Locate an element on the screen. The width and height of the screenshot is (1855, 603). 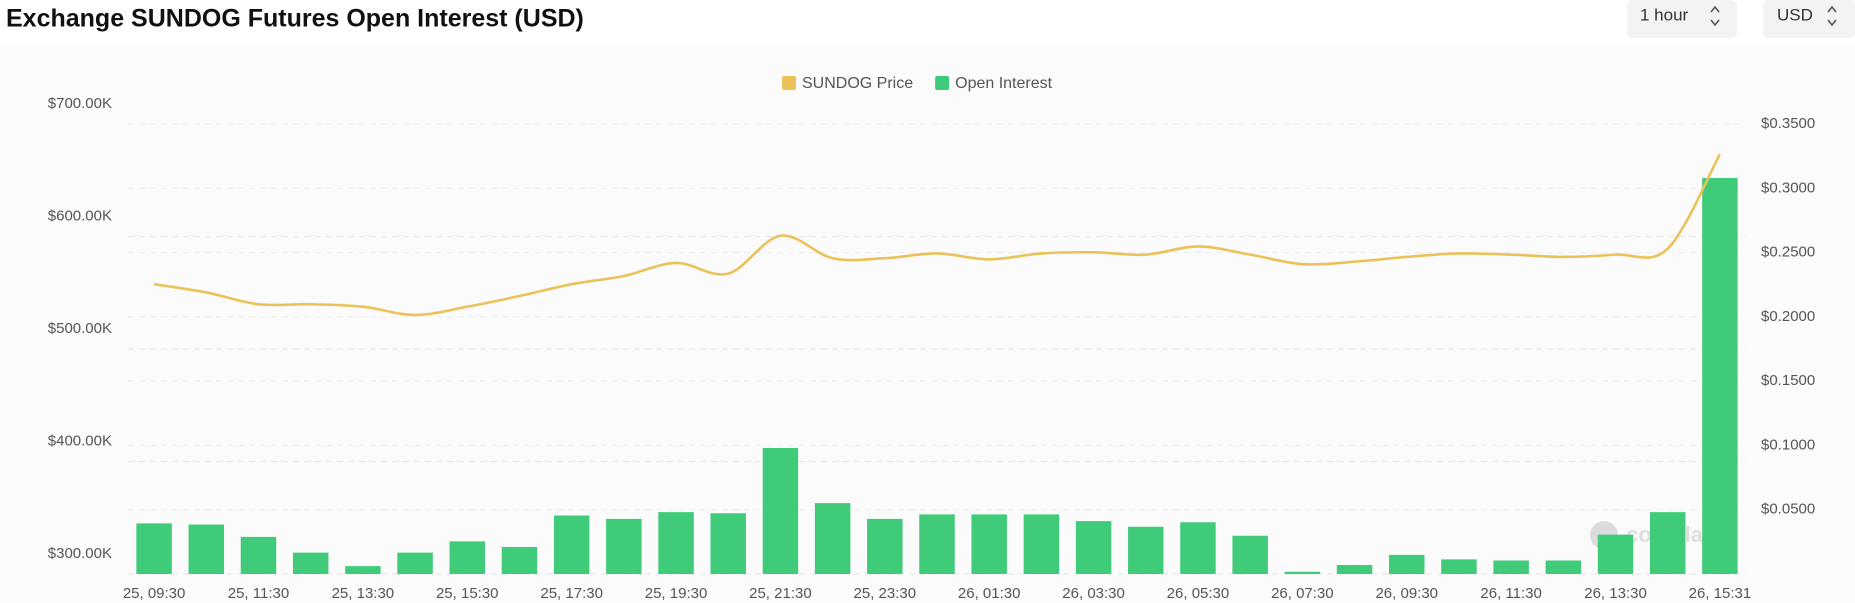
y2-tick-label: $0.2000 is located at coordinates (1788, 316).